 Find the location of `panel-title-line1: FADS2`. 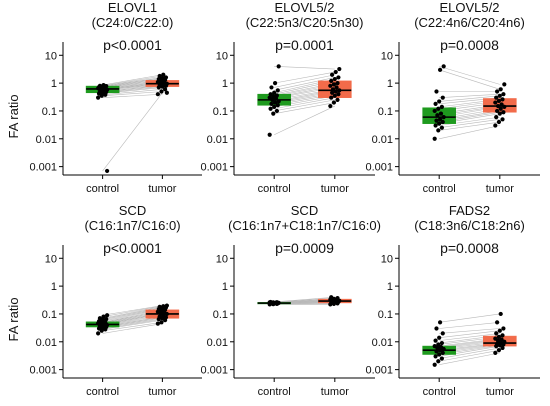

panel-title-line1: FADS2 is located at coordinates (469, 210).